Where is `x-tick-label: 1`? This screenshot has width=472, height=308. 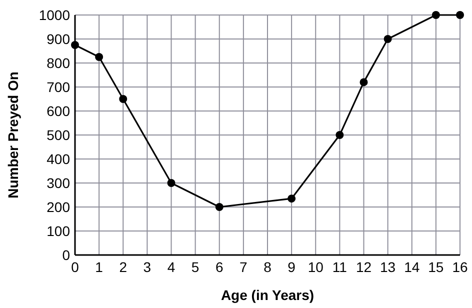
x-tick-label: 1 is located at coordinates (99, 267).